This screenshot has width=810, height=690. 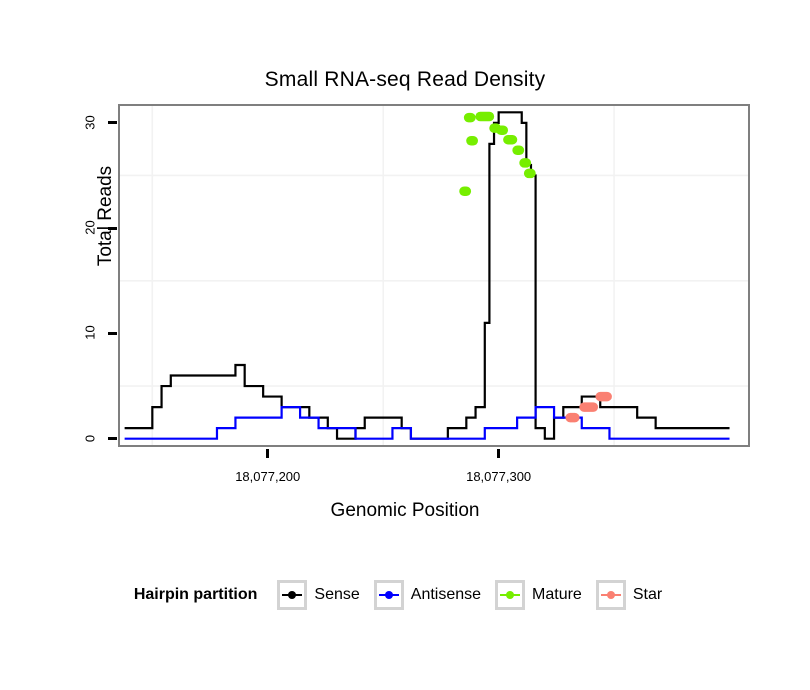 What do you see at coordinates (405, 79) in the screenshot?
I see `chart-title: Small RNA-seq Read Density` at bounding box center [405, 79].